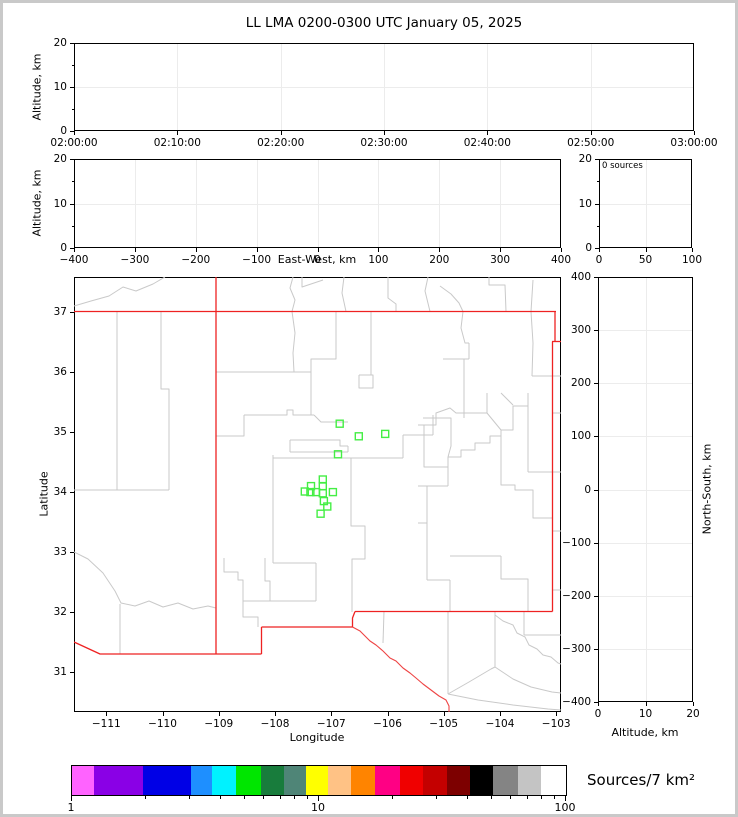 Image resolution: width=738 pixels, height=817 pixels. I want to click on x-tick-label: 10, so click(645, 714).